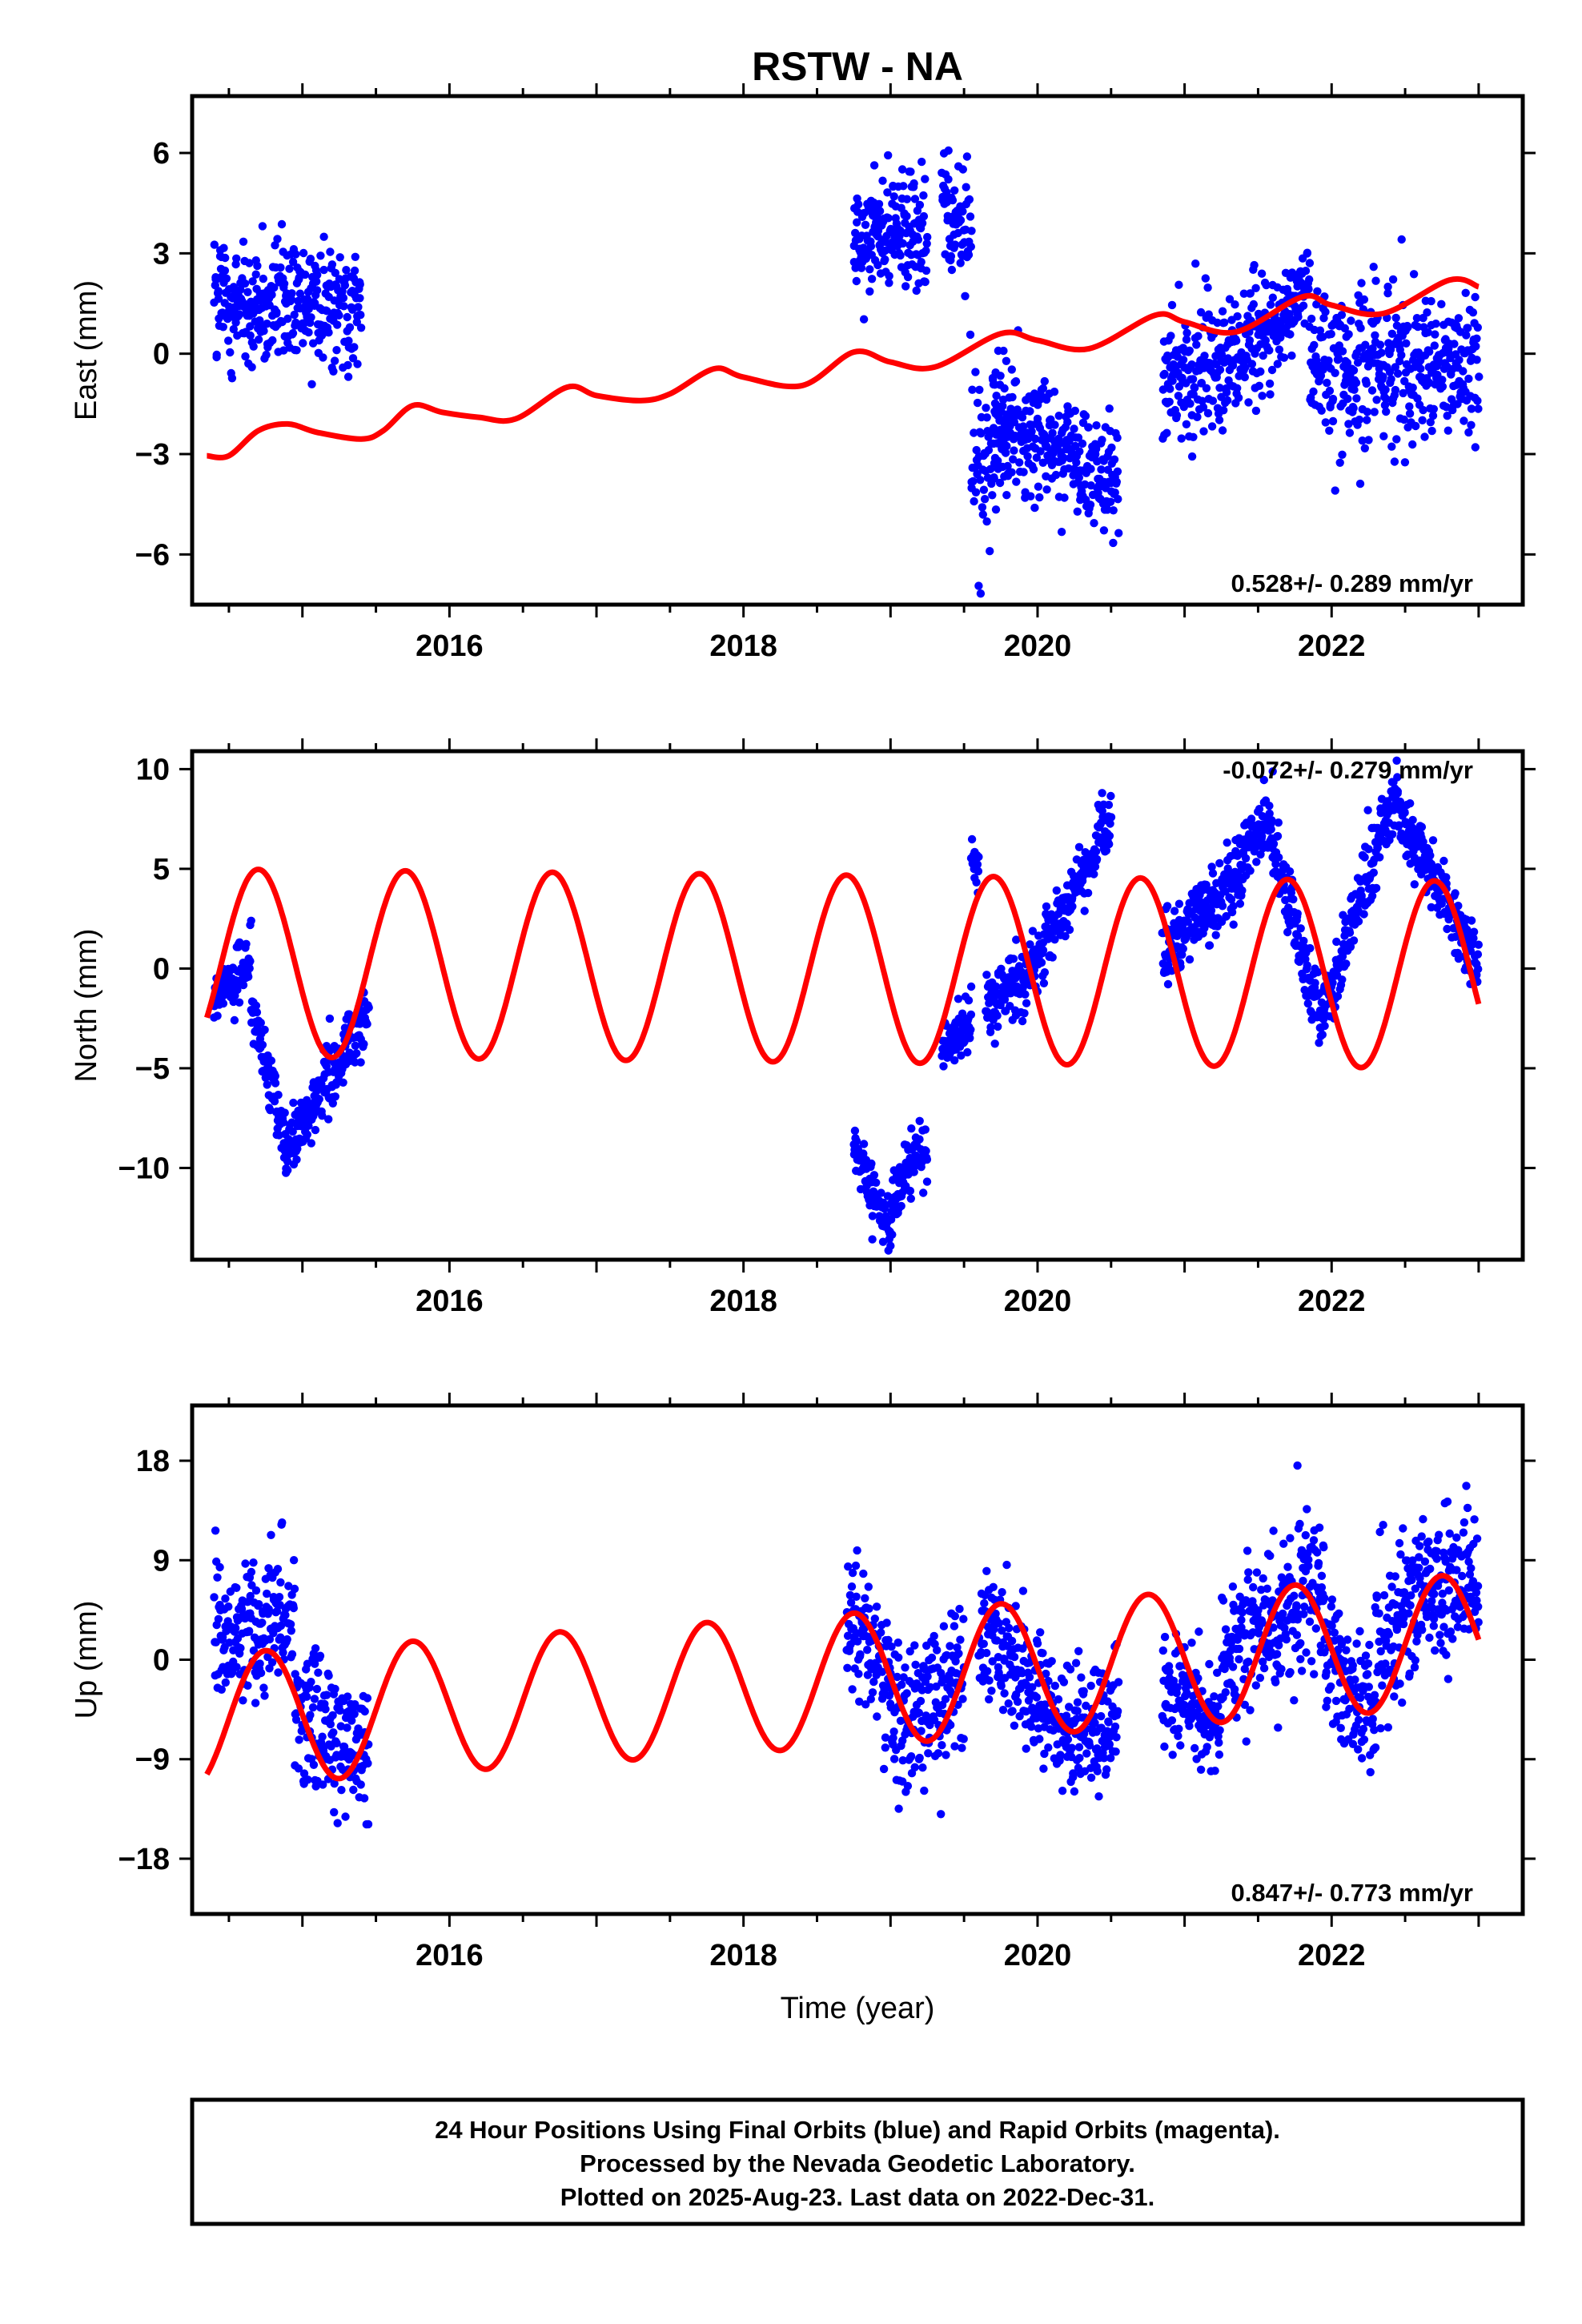 The width and height of the screenshot is (1582, 2324). What do you see at coordinates (1332, 646) in the screenshot?
I see `east-x-tick-label: 2022` at bounding box center [1332, 646].